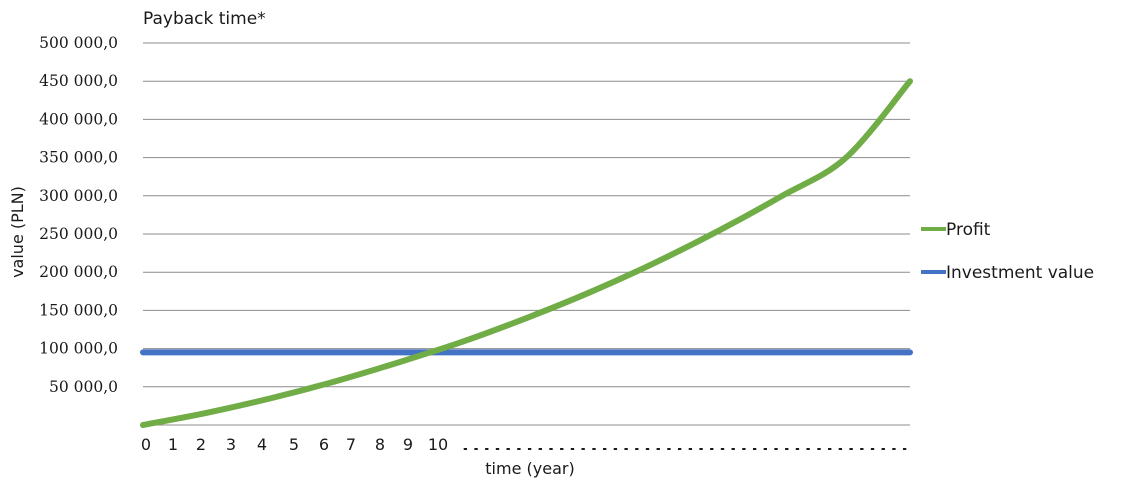 This screenshot has height=483, width=1121. Describe the element at coordinates (380, 444) in the screenshot. I see `x-tick-label: 8` at that location.